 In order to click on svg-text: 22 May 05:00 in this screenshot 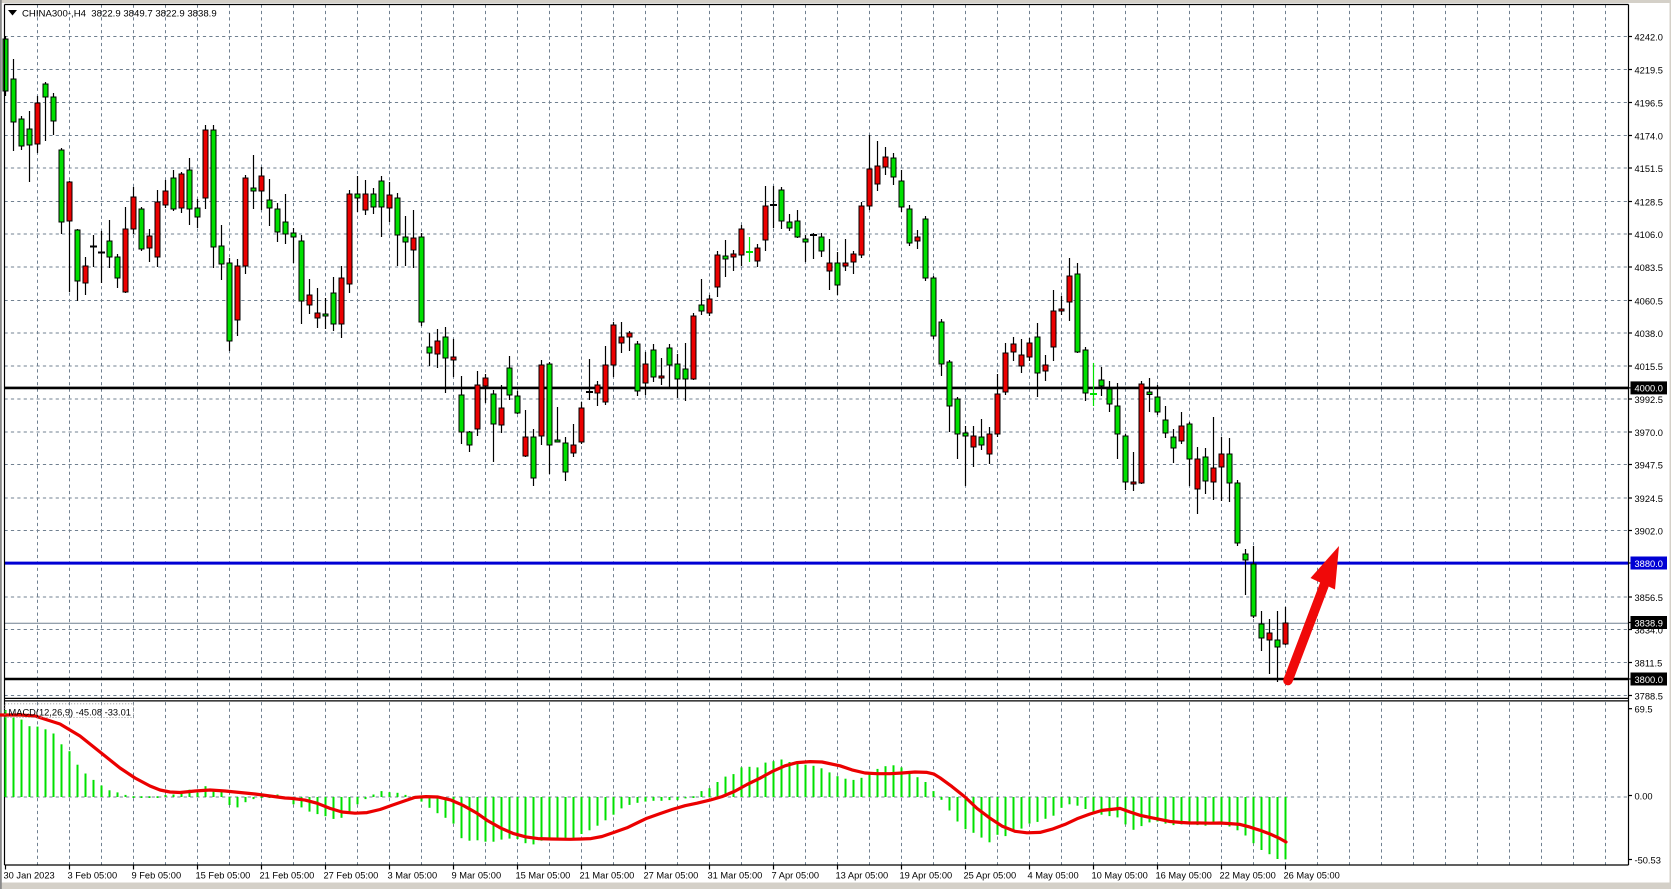, I will do `click(1248, 876)`.